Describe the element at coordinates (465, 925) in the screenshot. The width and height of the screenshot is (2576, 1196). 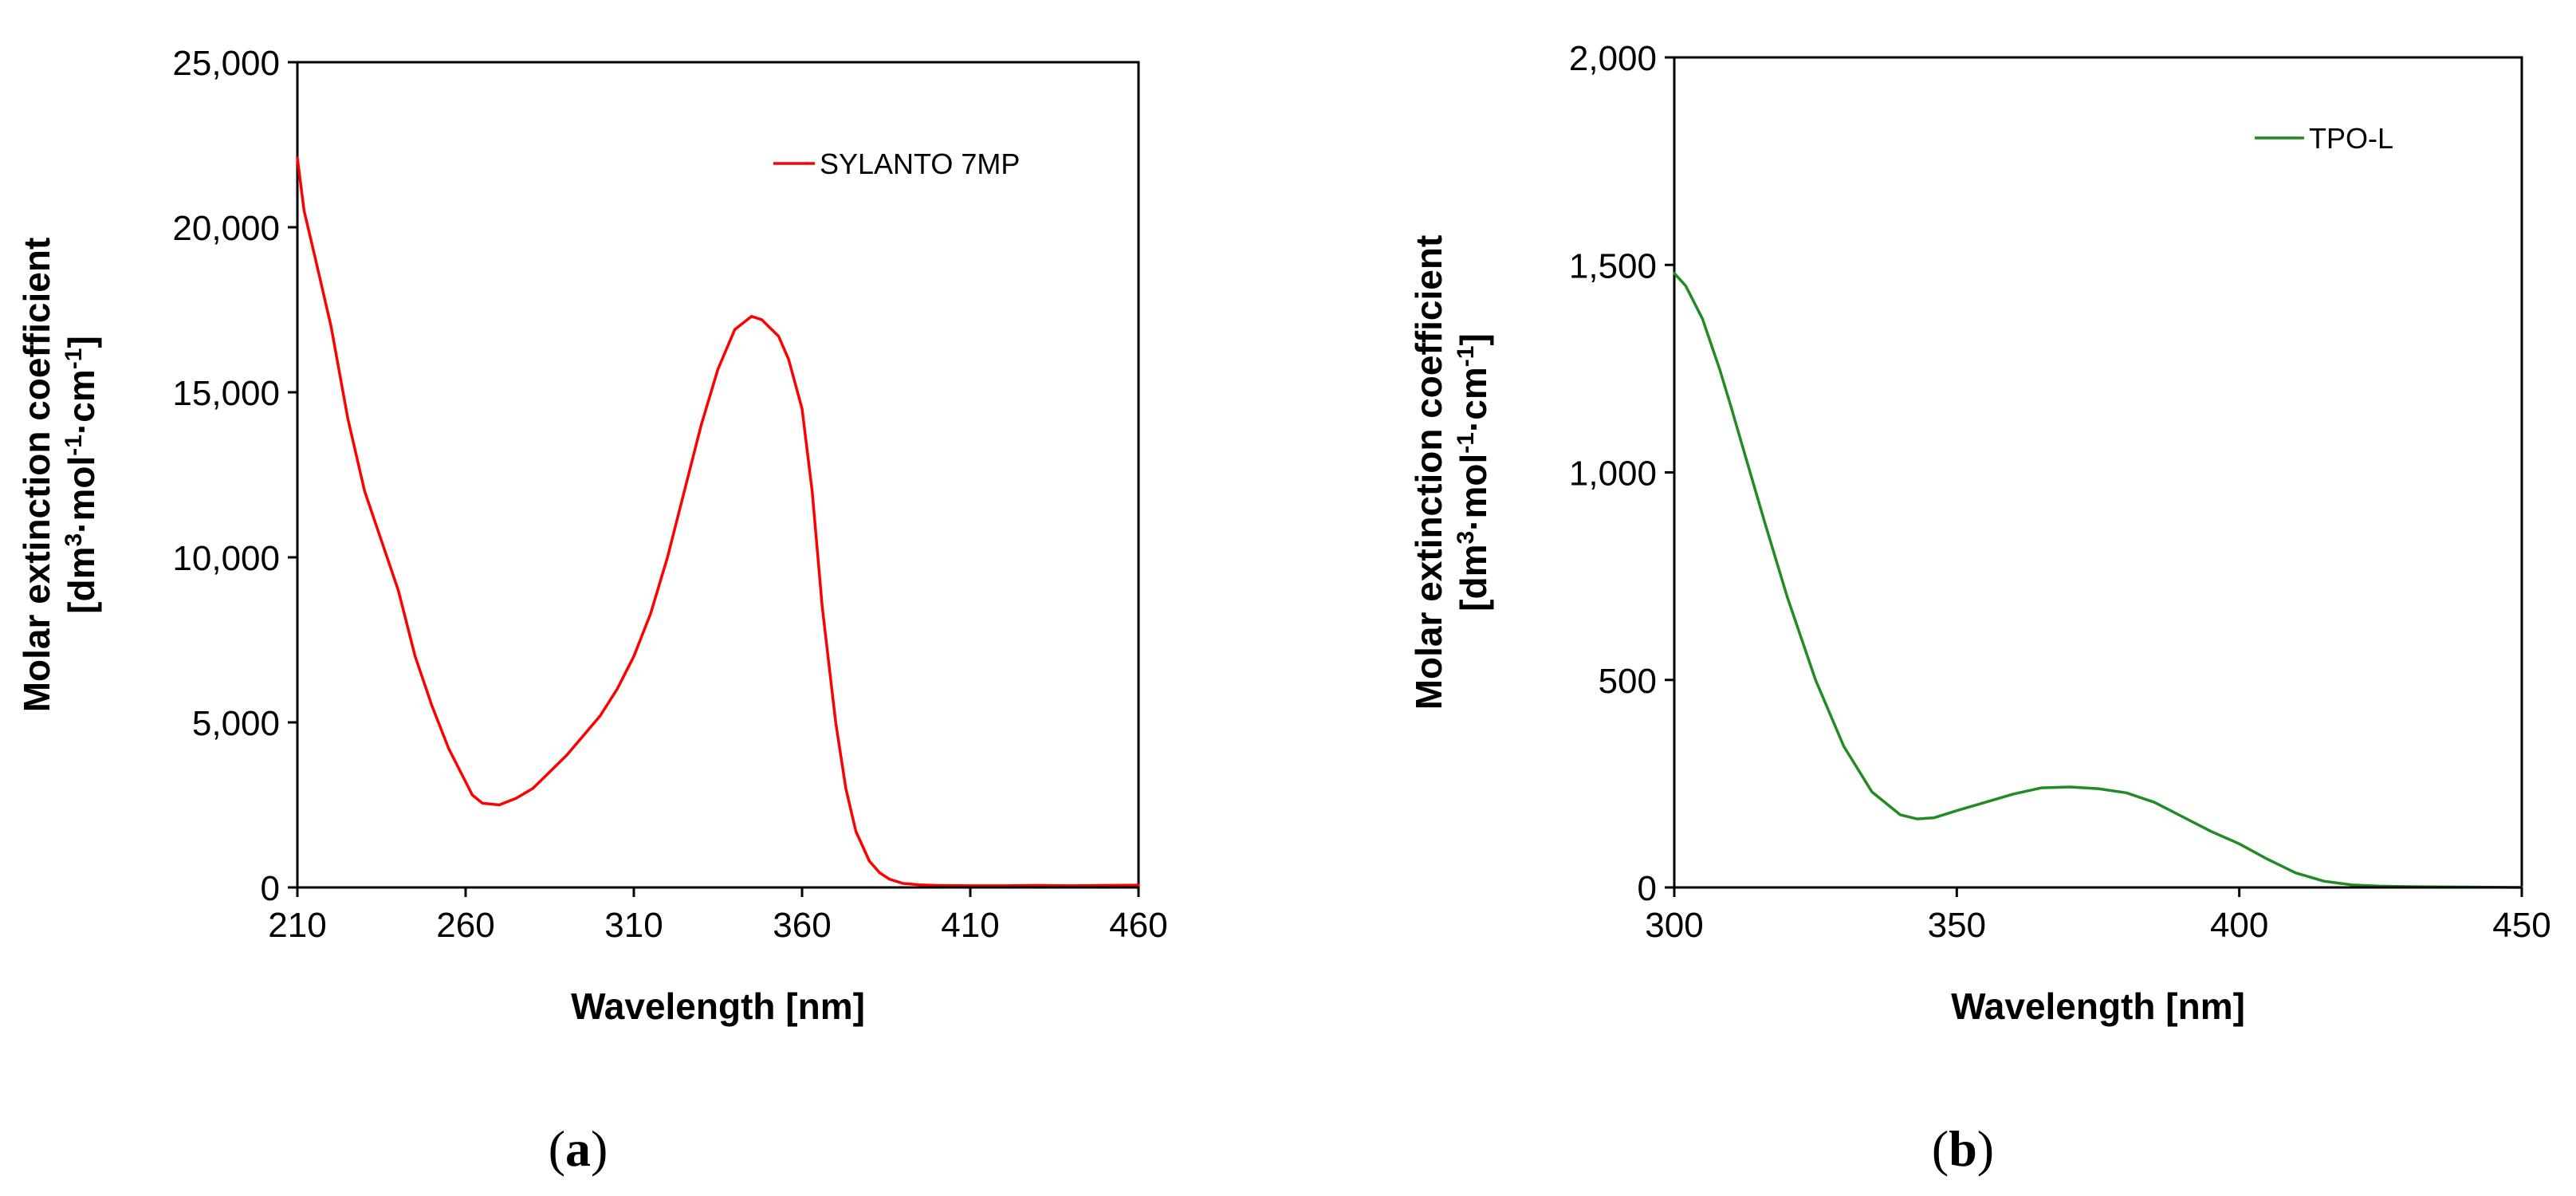
I see `x-tick-label: 260` at that location.